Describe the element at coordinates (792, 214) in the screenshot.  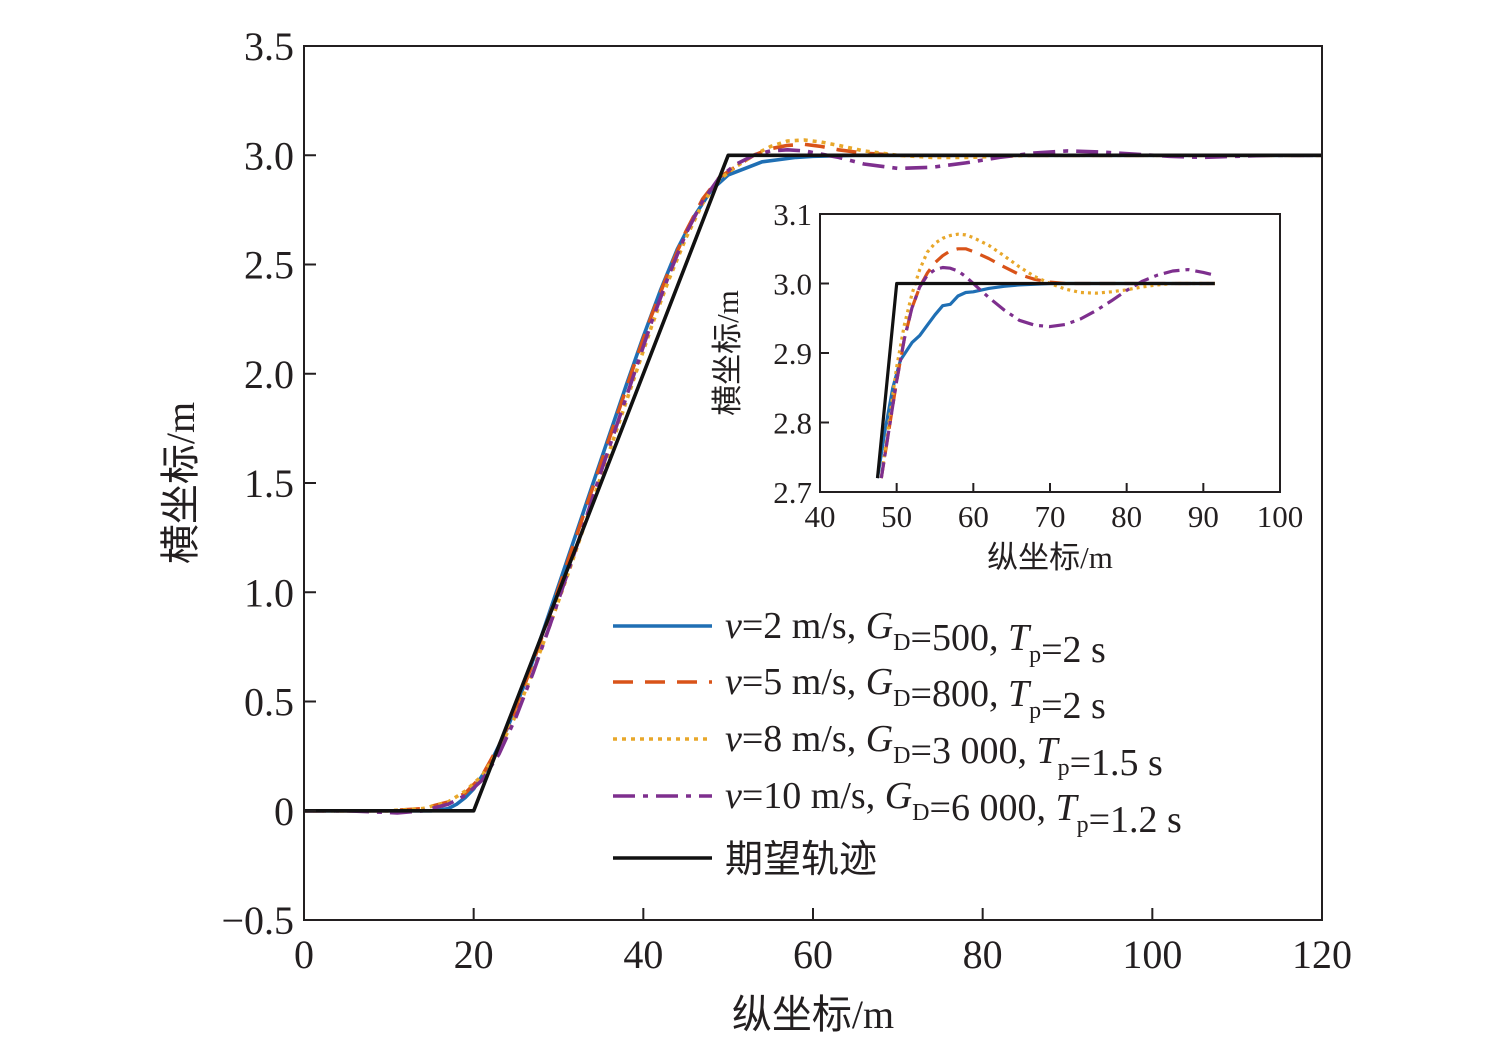
I see `inset-ytick-label: 3.1` at that location.